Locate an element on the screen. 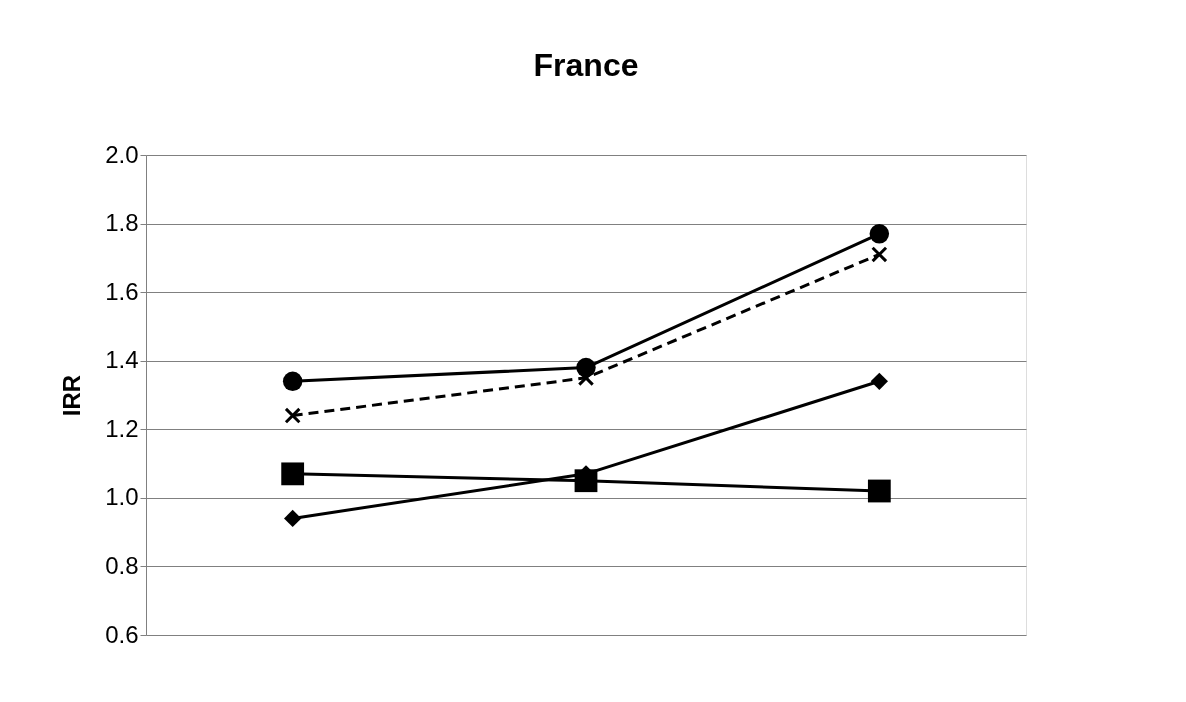  y-tick-label: 1.2 is located at coordinates (122, 428).